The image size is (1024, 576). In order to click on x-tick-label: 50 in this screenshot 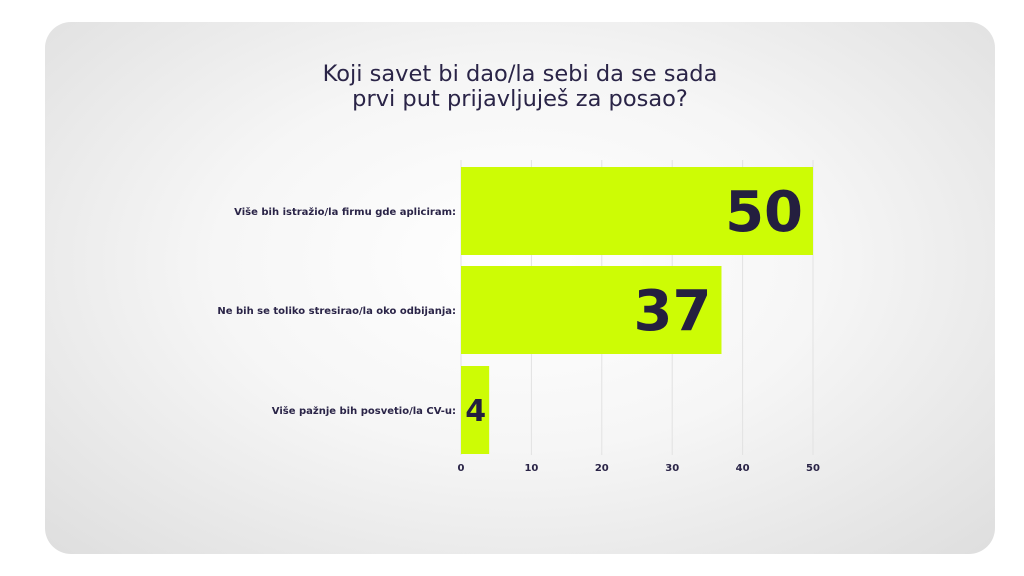, I will do `click(813, 468)`.